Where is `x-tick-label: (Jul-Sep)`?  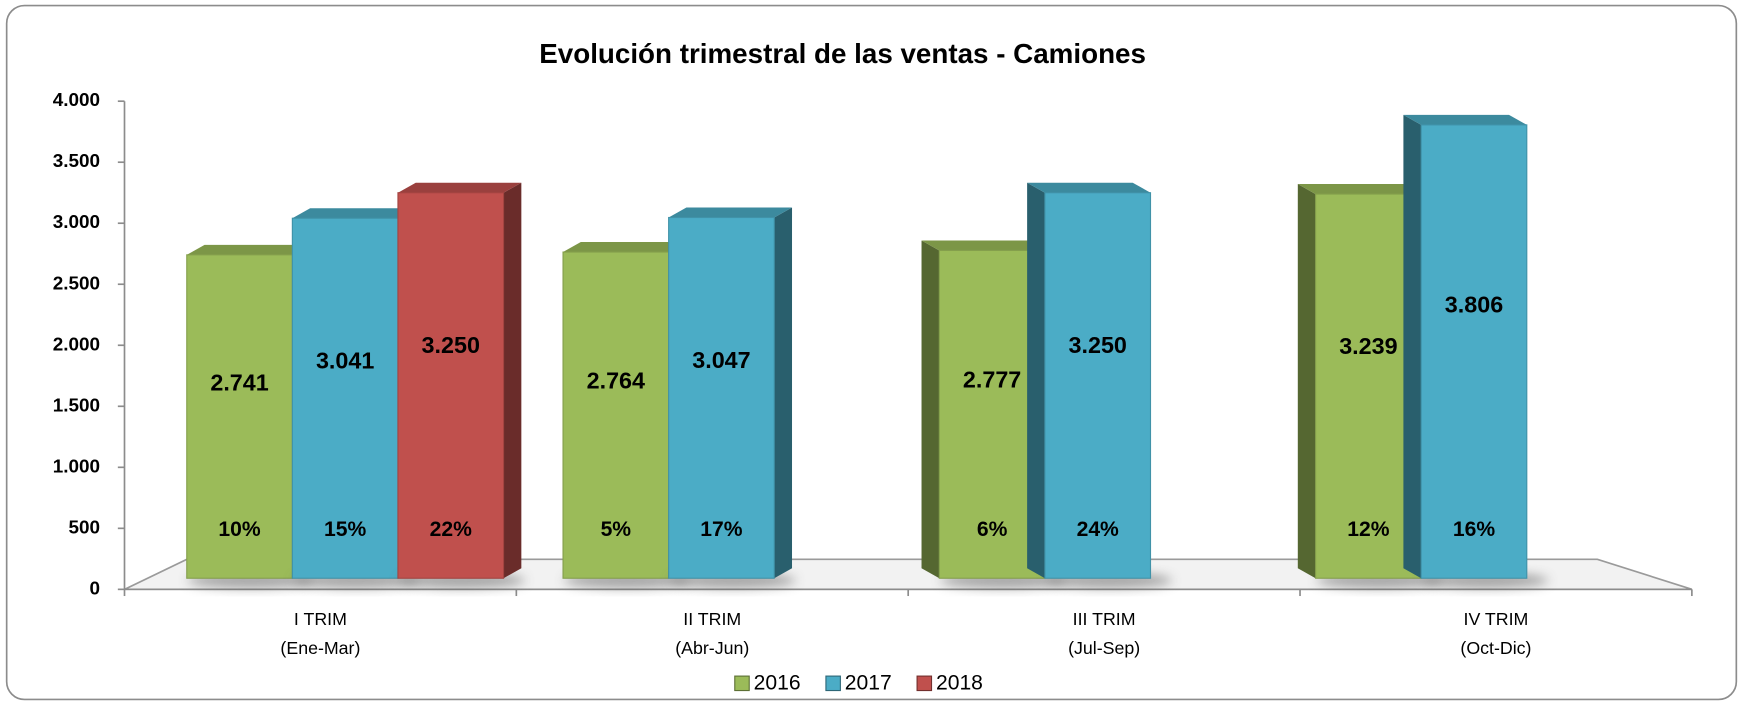 x-tick-label: (Jul-Sep) is located at coordinates (1104, 648).